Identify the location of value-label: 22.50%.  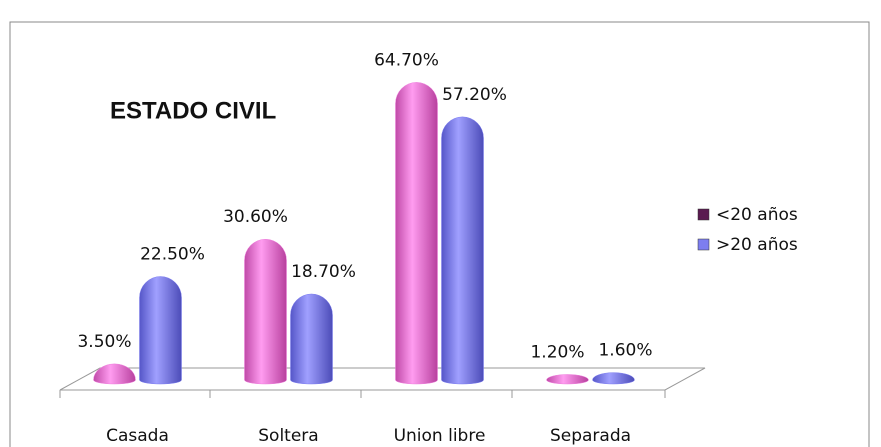
(172, 255).